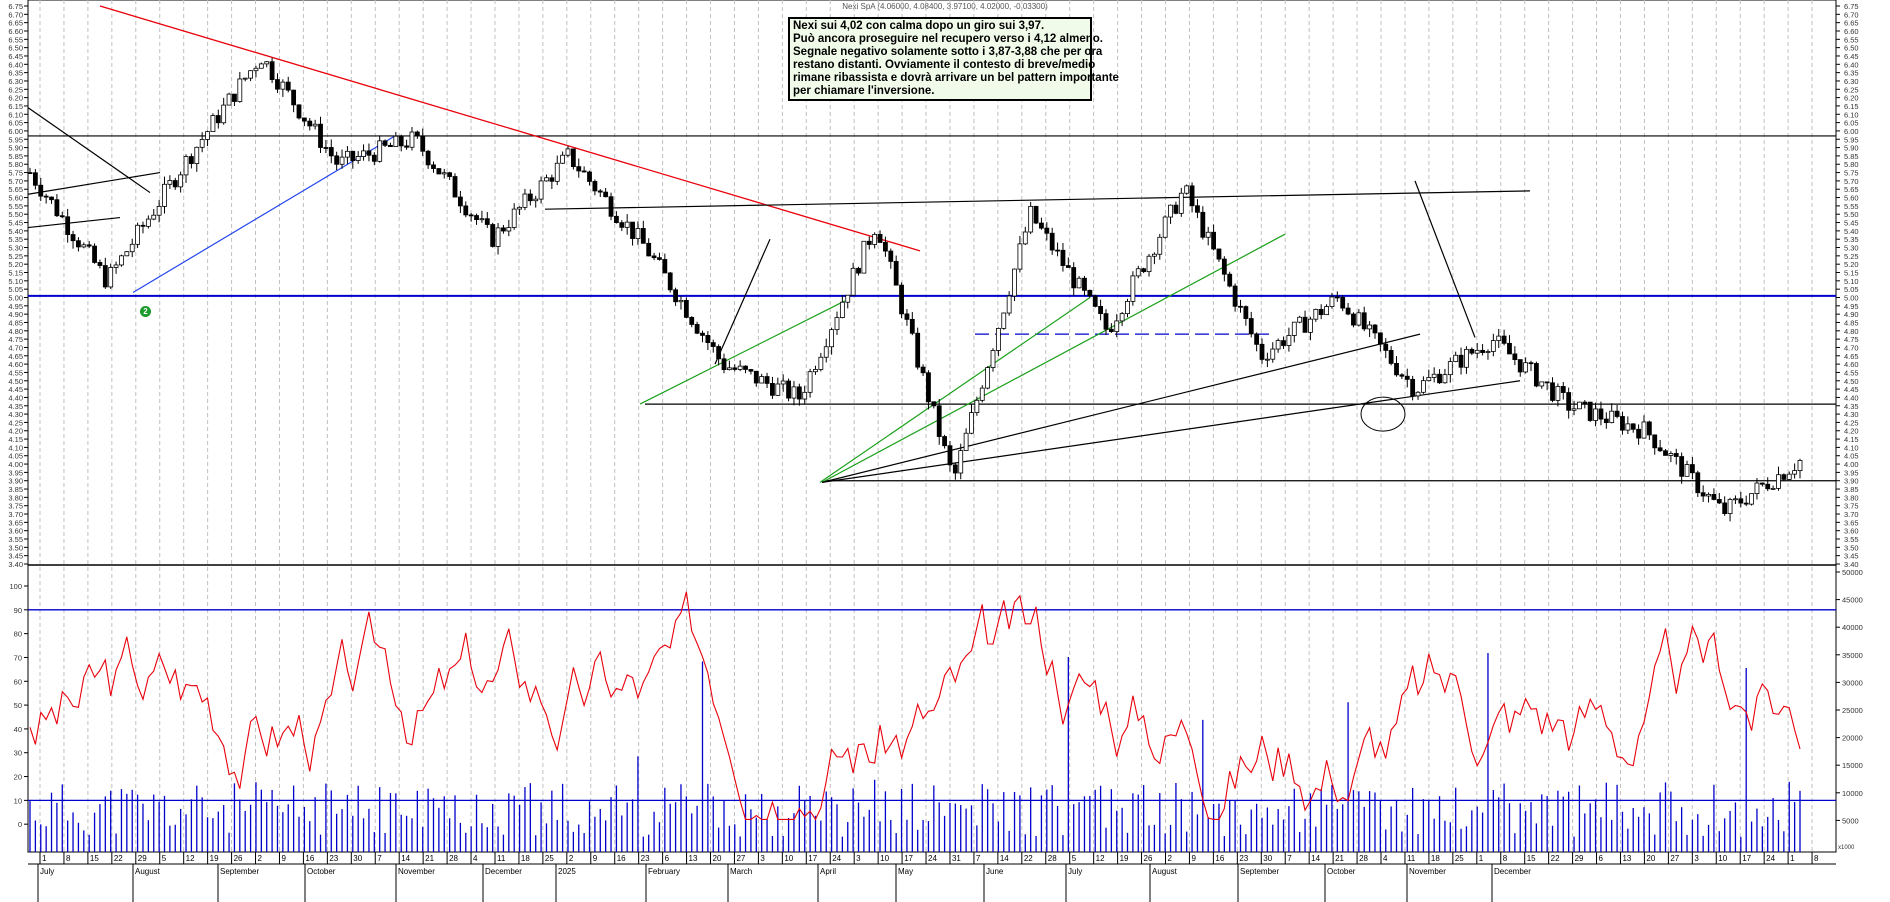 The height and width of the screenshot is (902, 1890). I want to click on svg-text: 1, so click(44, 858).